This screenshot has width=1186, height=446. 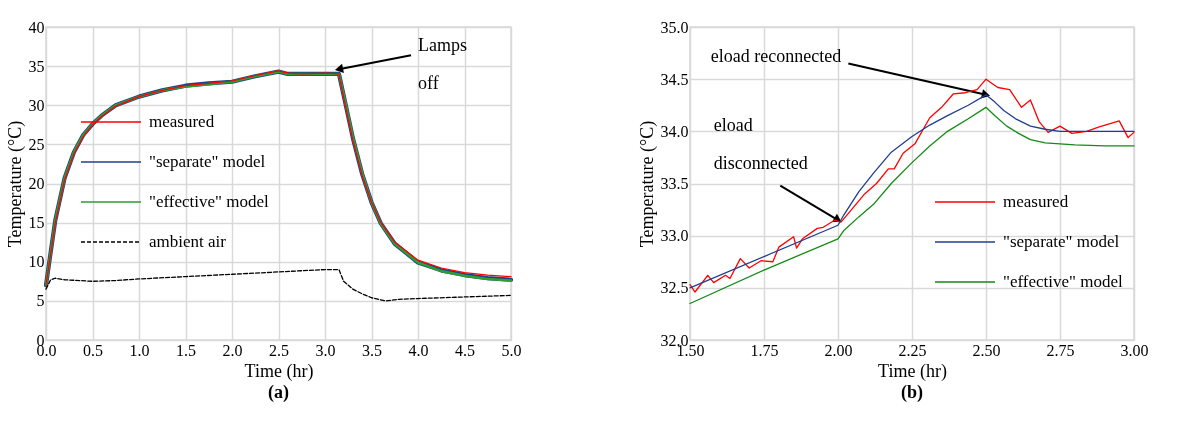 What do you see at coordinates (912, 392) in the screenshot?
I see `text: (b)` at bounding box center [912, 392].